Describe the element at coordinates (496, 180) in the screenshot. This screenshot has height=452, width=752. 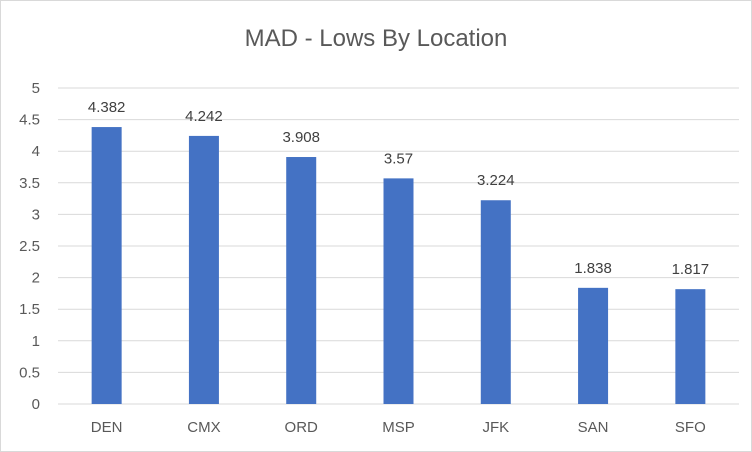
I see `data-label: 3.224` at that location.